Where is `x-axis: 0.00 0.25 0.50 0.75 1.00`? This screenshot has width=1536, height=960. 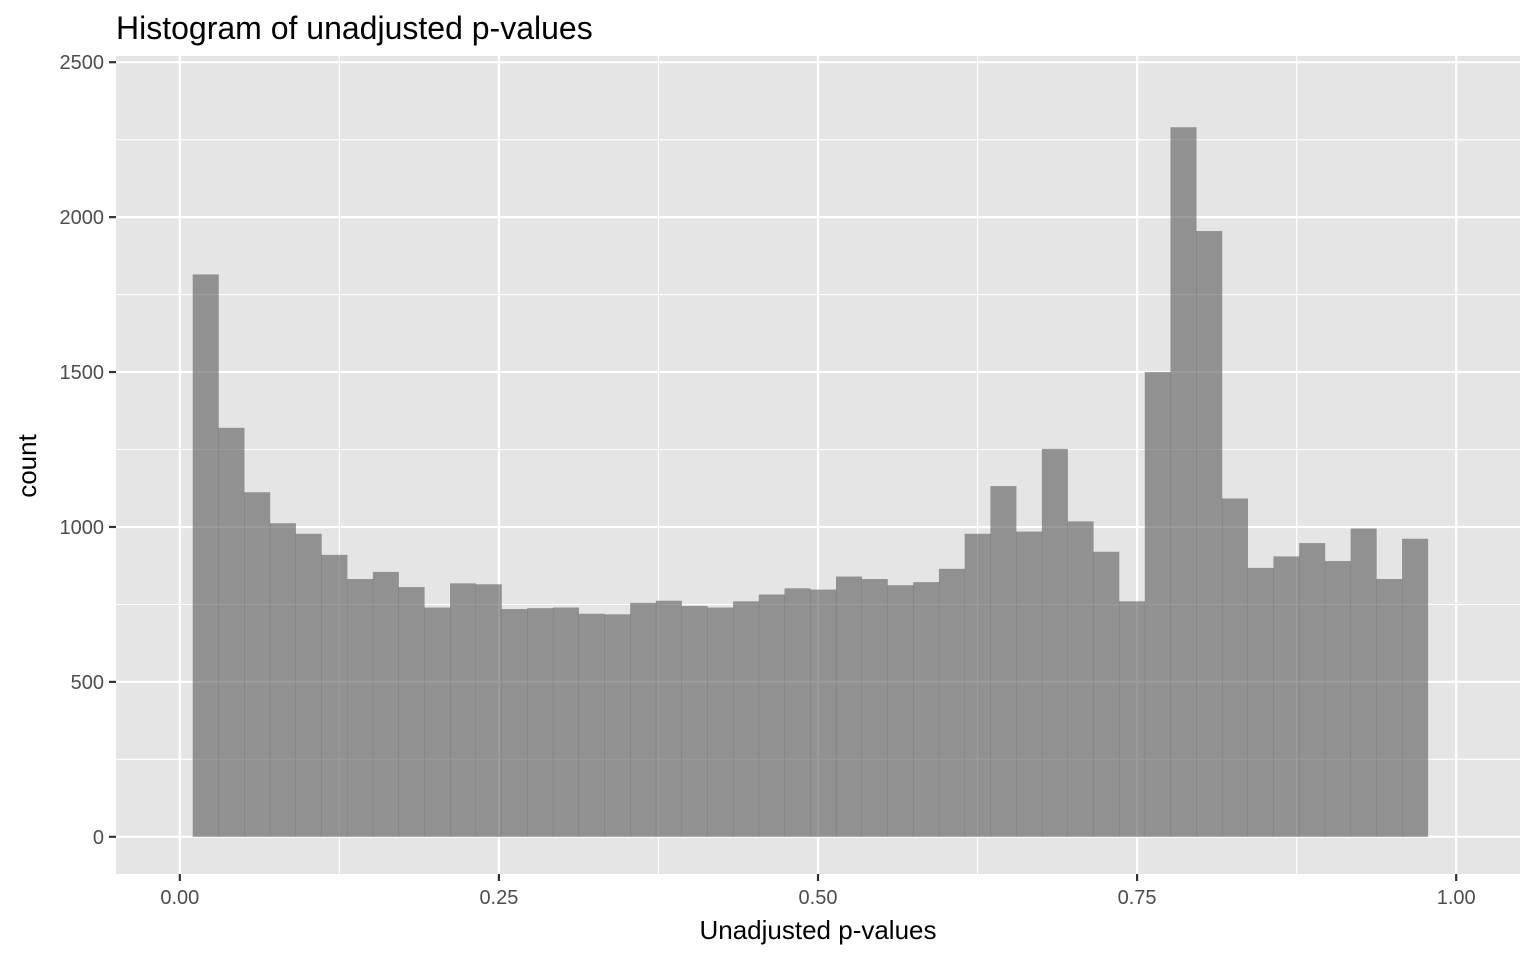 x-axis: 0.00 0.25 0.50 0.75 1.00 is located at coordinates (818, 891).